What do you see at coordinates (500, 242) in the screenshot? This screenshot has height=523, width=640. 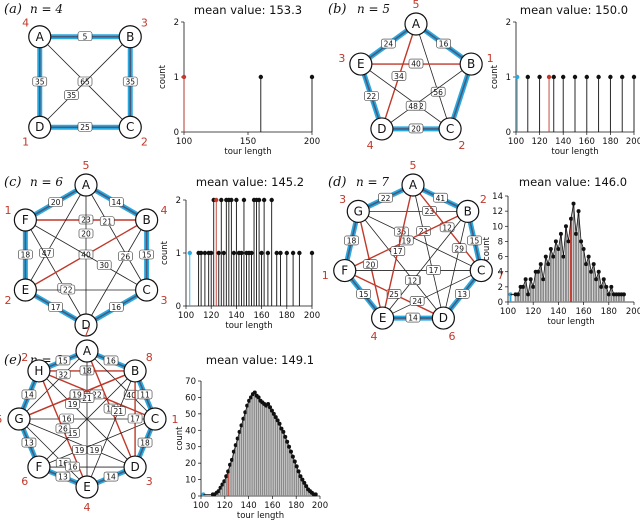 I see `y-tick-label: 8` at bounding box center [500, 242].